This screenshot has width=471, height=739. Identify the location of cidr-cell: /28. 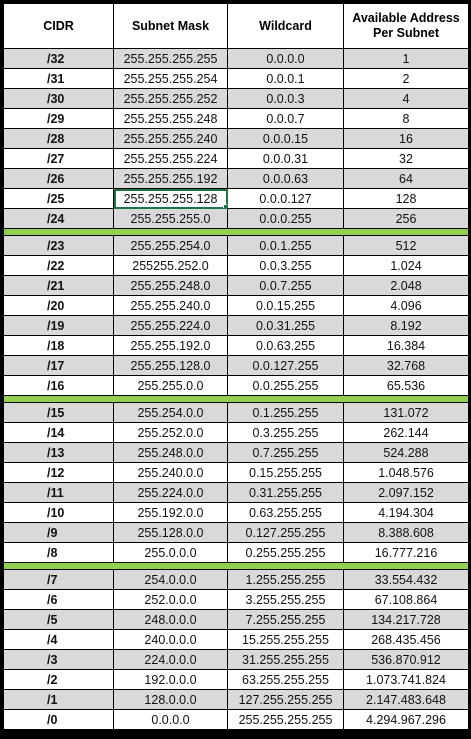
(58, 138).